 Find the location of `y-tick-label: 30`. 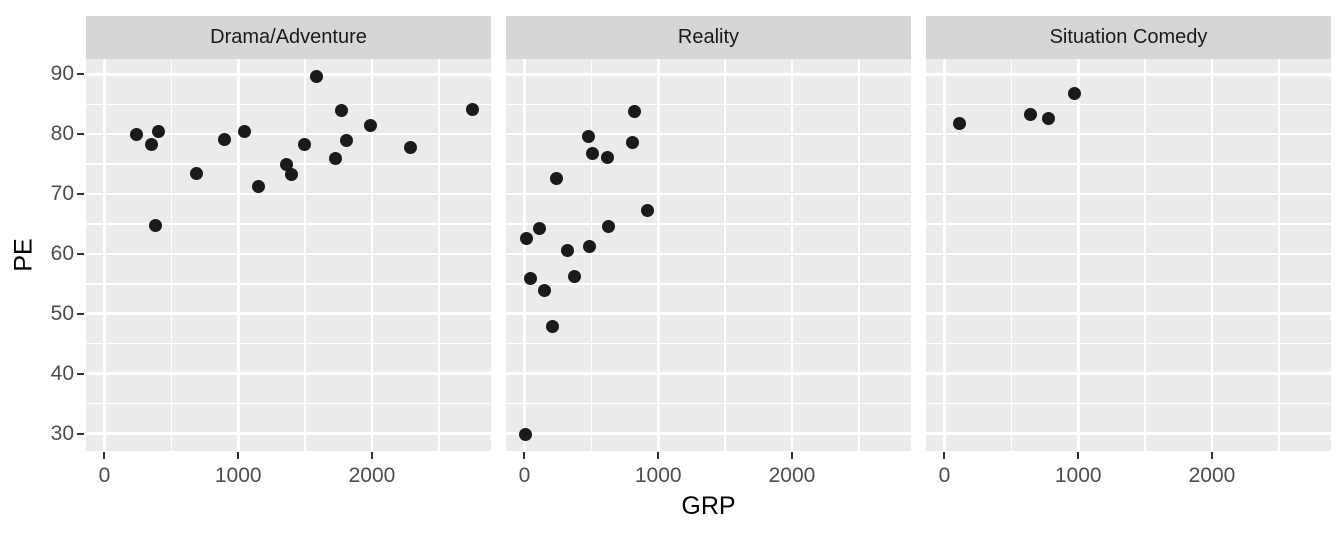

y-tick-label: 30 is located at coordinates (62, 433).